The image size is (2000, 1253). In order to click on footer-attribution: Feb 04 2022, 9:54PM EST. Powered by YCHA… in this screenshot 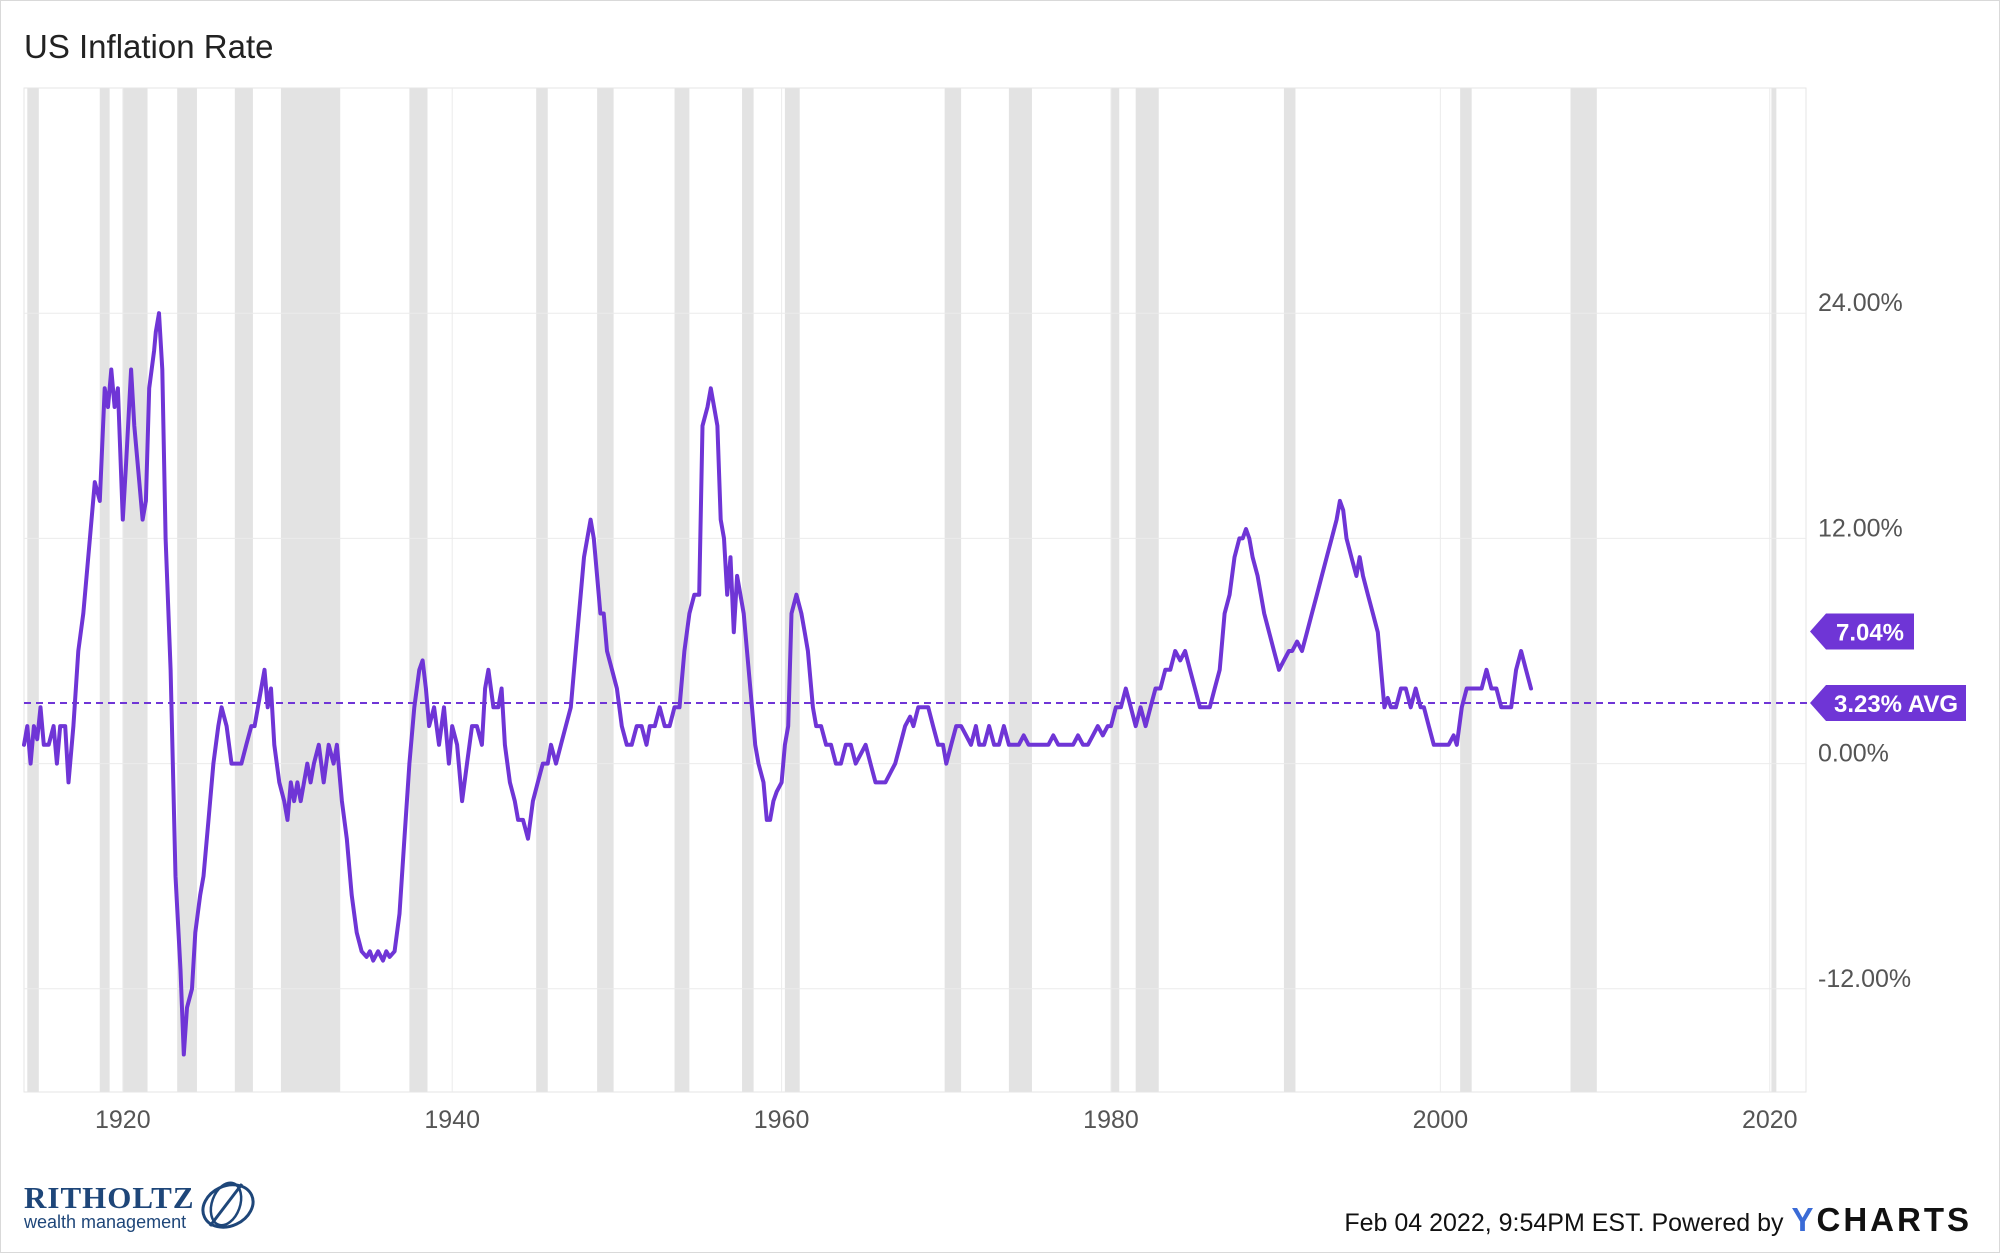, I will do `click(1658, 1220)`.